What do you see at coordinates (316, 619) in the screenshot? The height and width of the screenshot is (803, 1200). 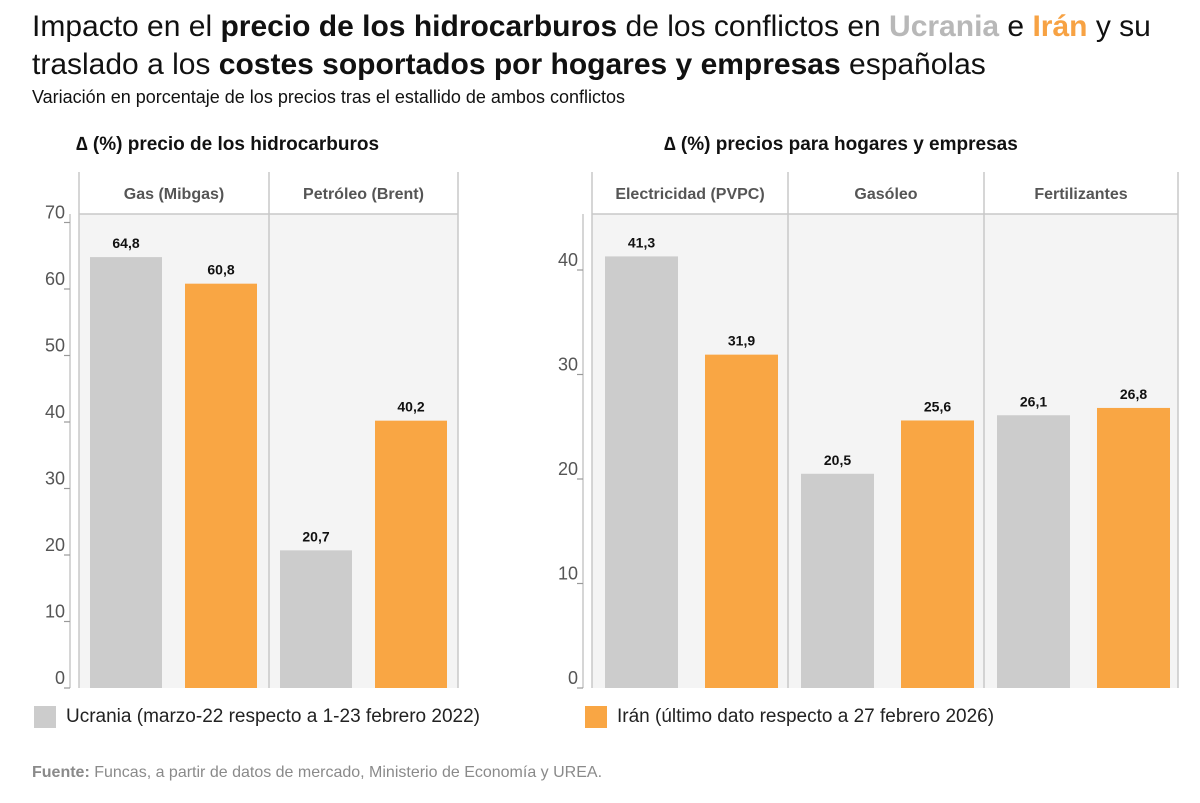 I see `bar-ucrania-petroleo-brent` at bounding box center [316, 619].